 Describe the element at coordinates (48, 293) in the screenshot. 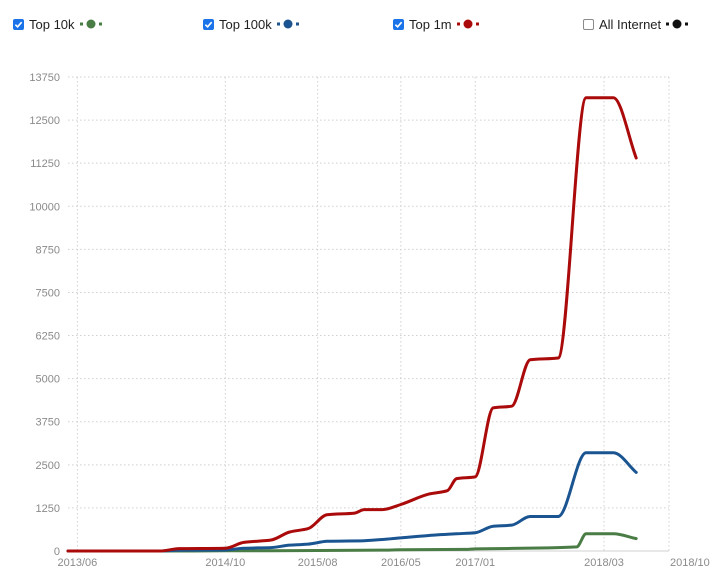

I see `y-tick-label: 7500` at that location.